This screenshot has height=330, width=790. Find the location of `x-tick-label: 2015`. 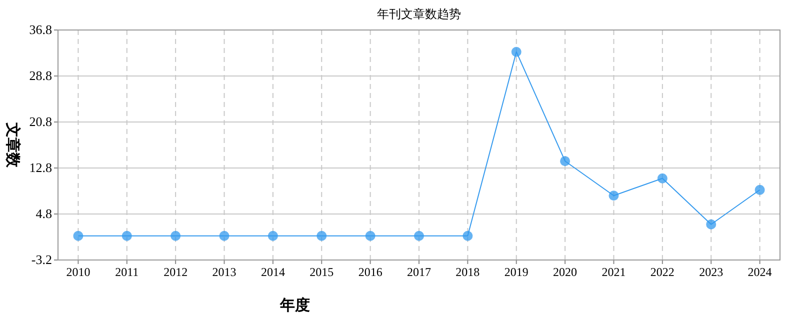

x-tick-label: 2015 is located at coordinates (322, 272).